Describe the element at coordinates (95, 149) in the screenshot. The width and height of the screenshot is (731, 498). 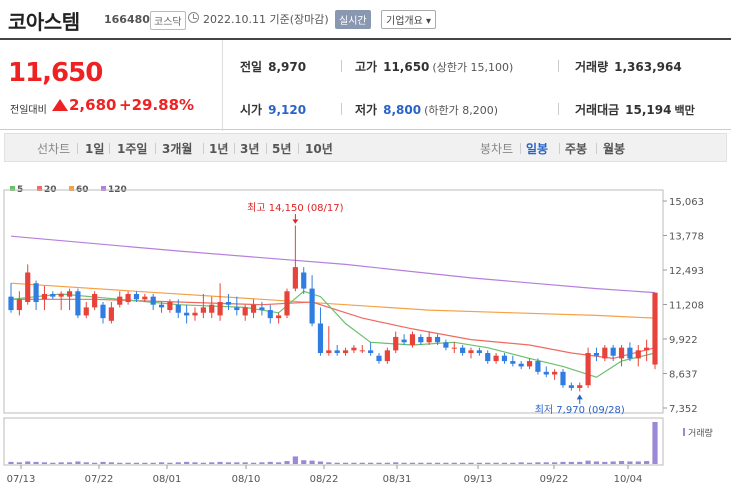
I see `period-1d: 1일` at that location.